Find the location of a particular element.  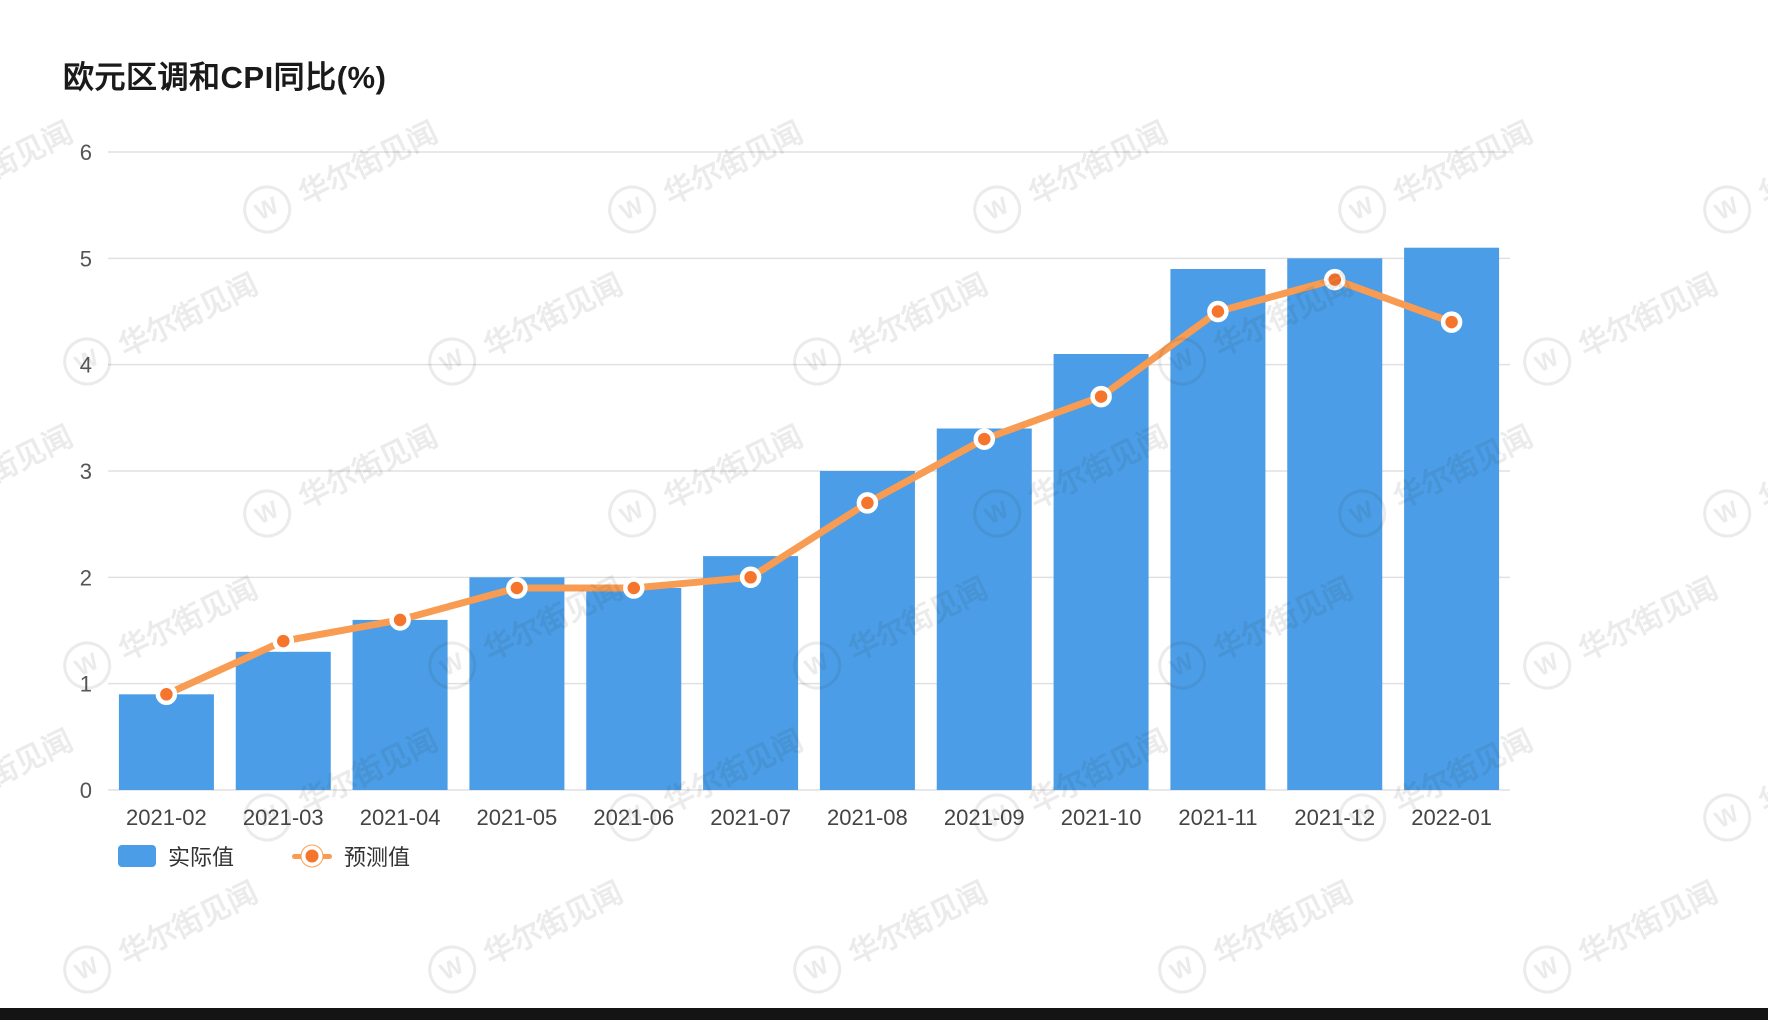

x-axis-tick: 2021-09 is located at coordinates (984, 817).